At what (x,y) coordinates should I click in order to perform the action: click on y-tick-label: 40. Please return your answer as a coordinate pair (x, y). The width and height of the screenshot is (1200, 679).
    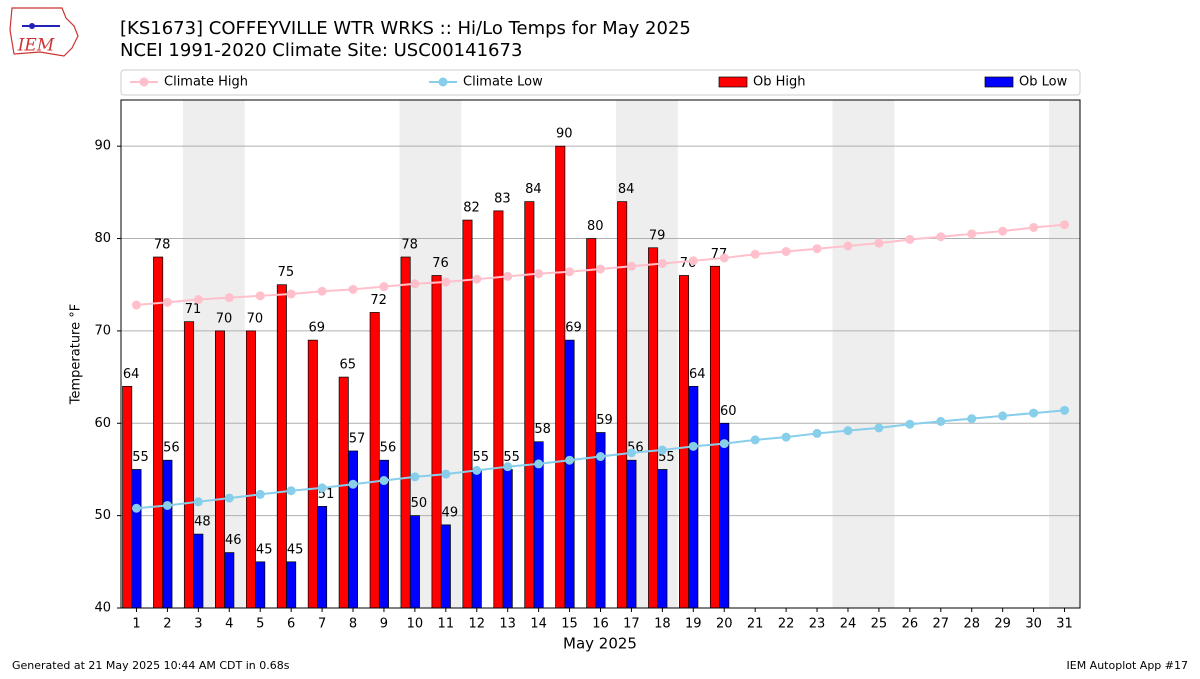
    Looking at the image, I should click on (102, 608).